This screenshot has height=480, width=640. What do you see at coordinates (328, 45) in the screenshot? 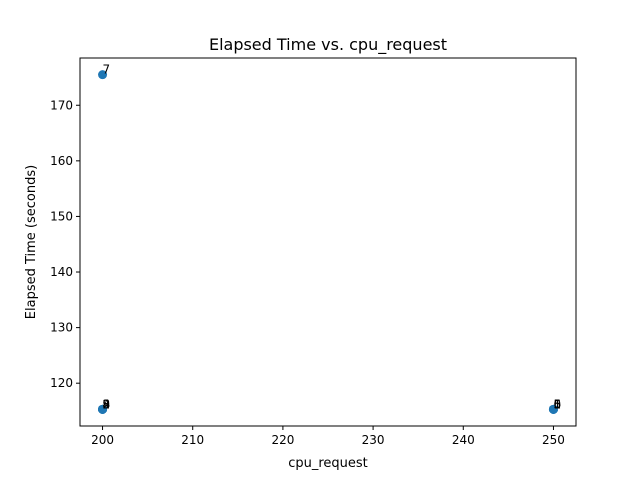
I see `chart-title: Elapsed Time vs. cpu_request` at bounding box center [328, 45].